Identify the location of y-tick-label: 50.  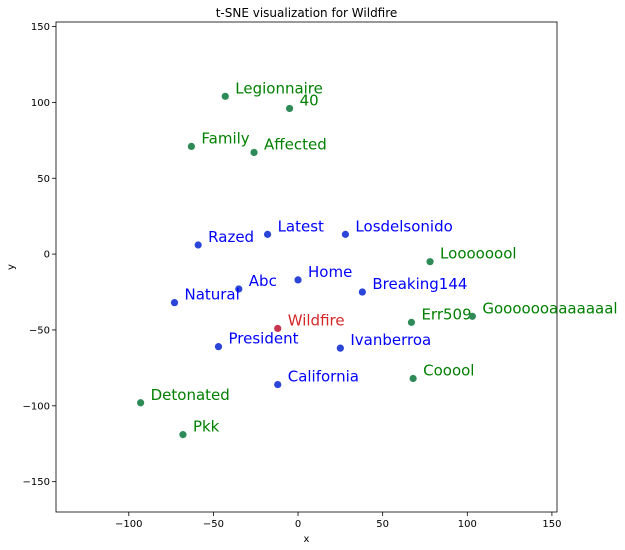
(43, 179).